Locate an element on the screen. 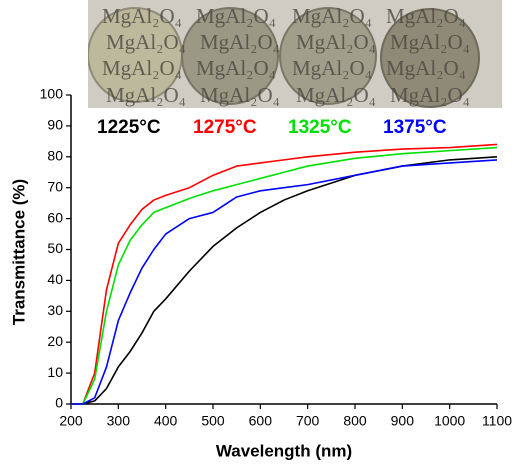  legend-label: 1275°C is located at coordinates (225, 127).